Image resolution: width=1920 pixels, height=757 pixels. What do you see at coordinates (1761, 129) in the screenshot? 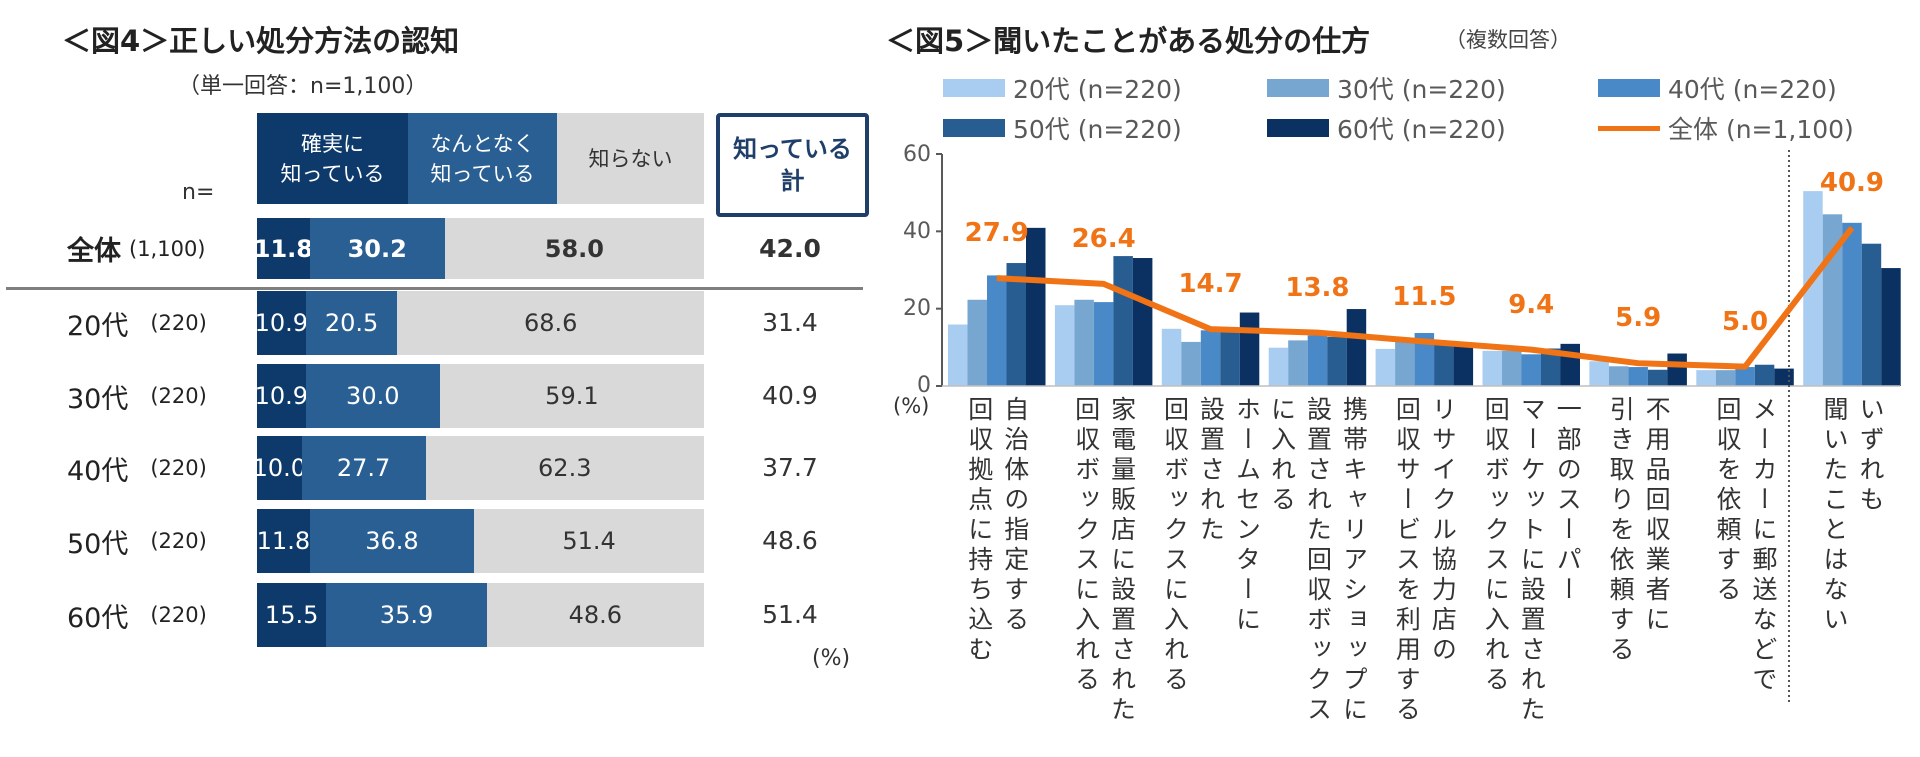
I see `legend-label: 全体 (n=1,100)` at bounding box center [1761, 129].